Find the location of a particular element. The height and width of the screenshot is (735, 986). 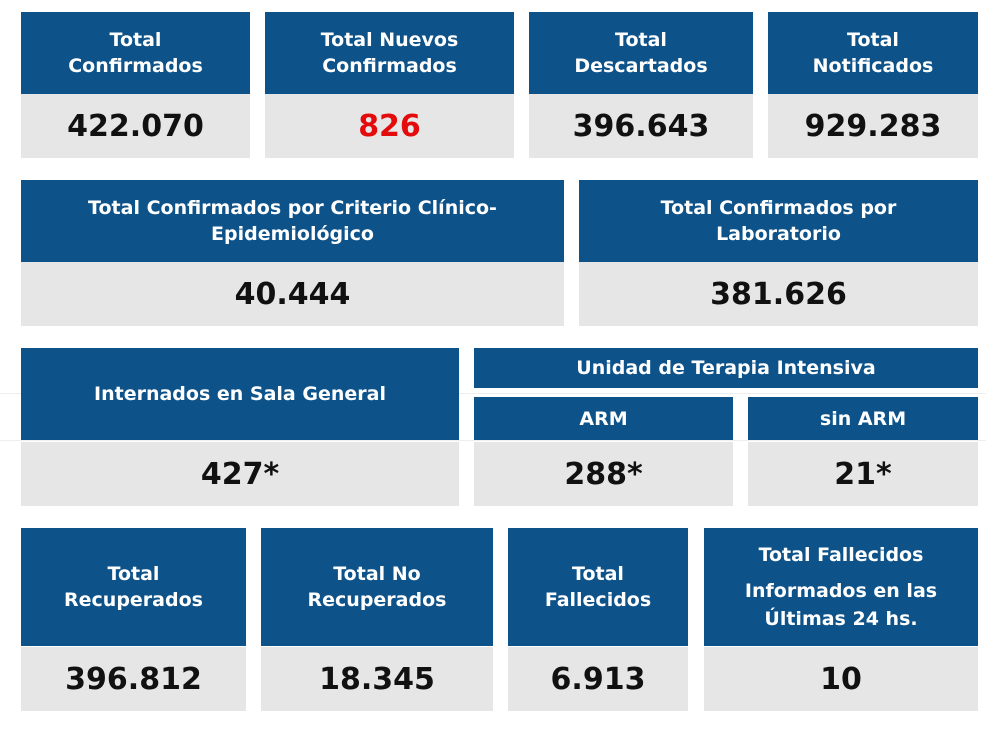

card-header: Total Fallecidos is located at coordinates (598, 587).